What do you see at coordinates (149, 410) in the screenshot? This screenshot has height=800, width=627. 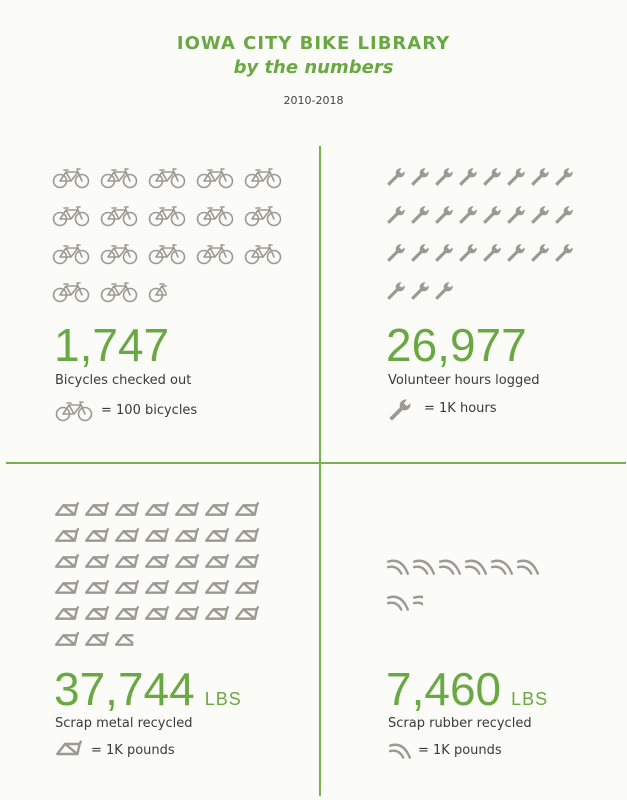 I see `bicycles-legend-text: = 100 bicycles` at bounding box center [149, 410].